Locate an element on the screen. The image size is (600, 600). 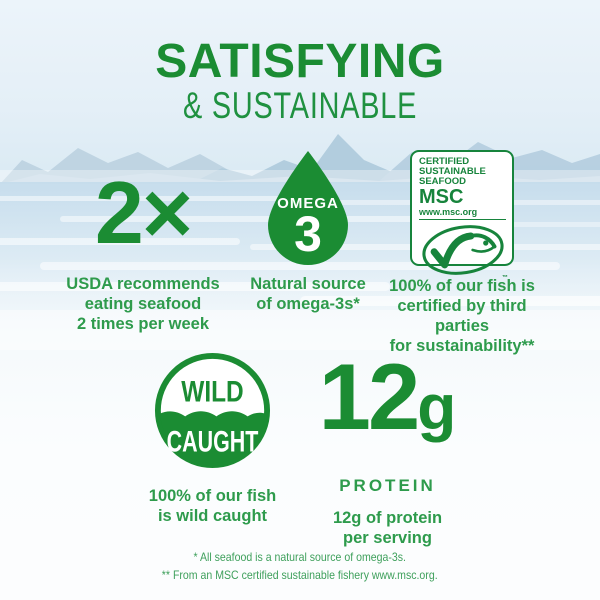
omega-caption: Natural source of omega-3s* is located at coordinates (308, 294).